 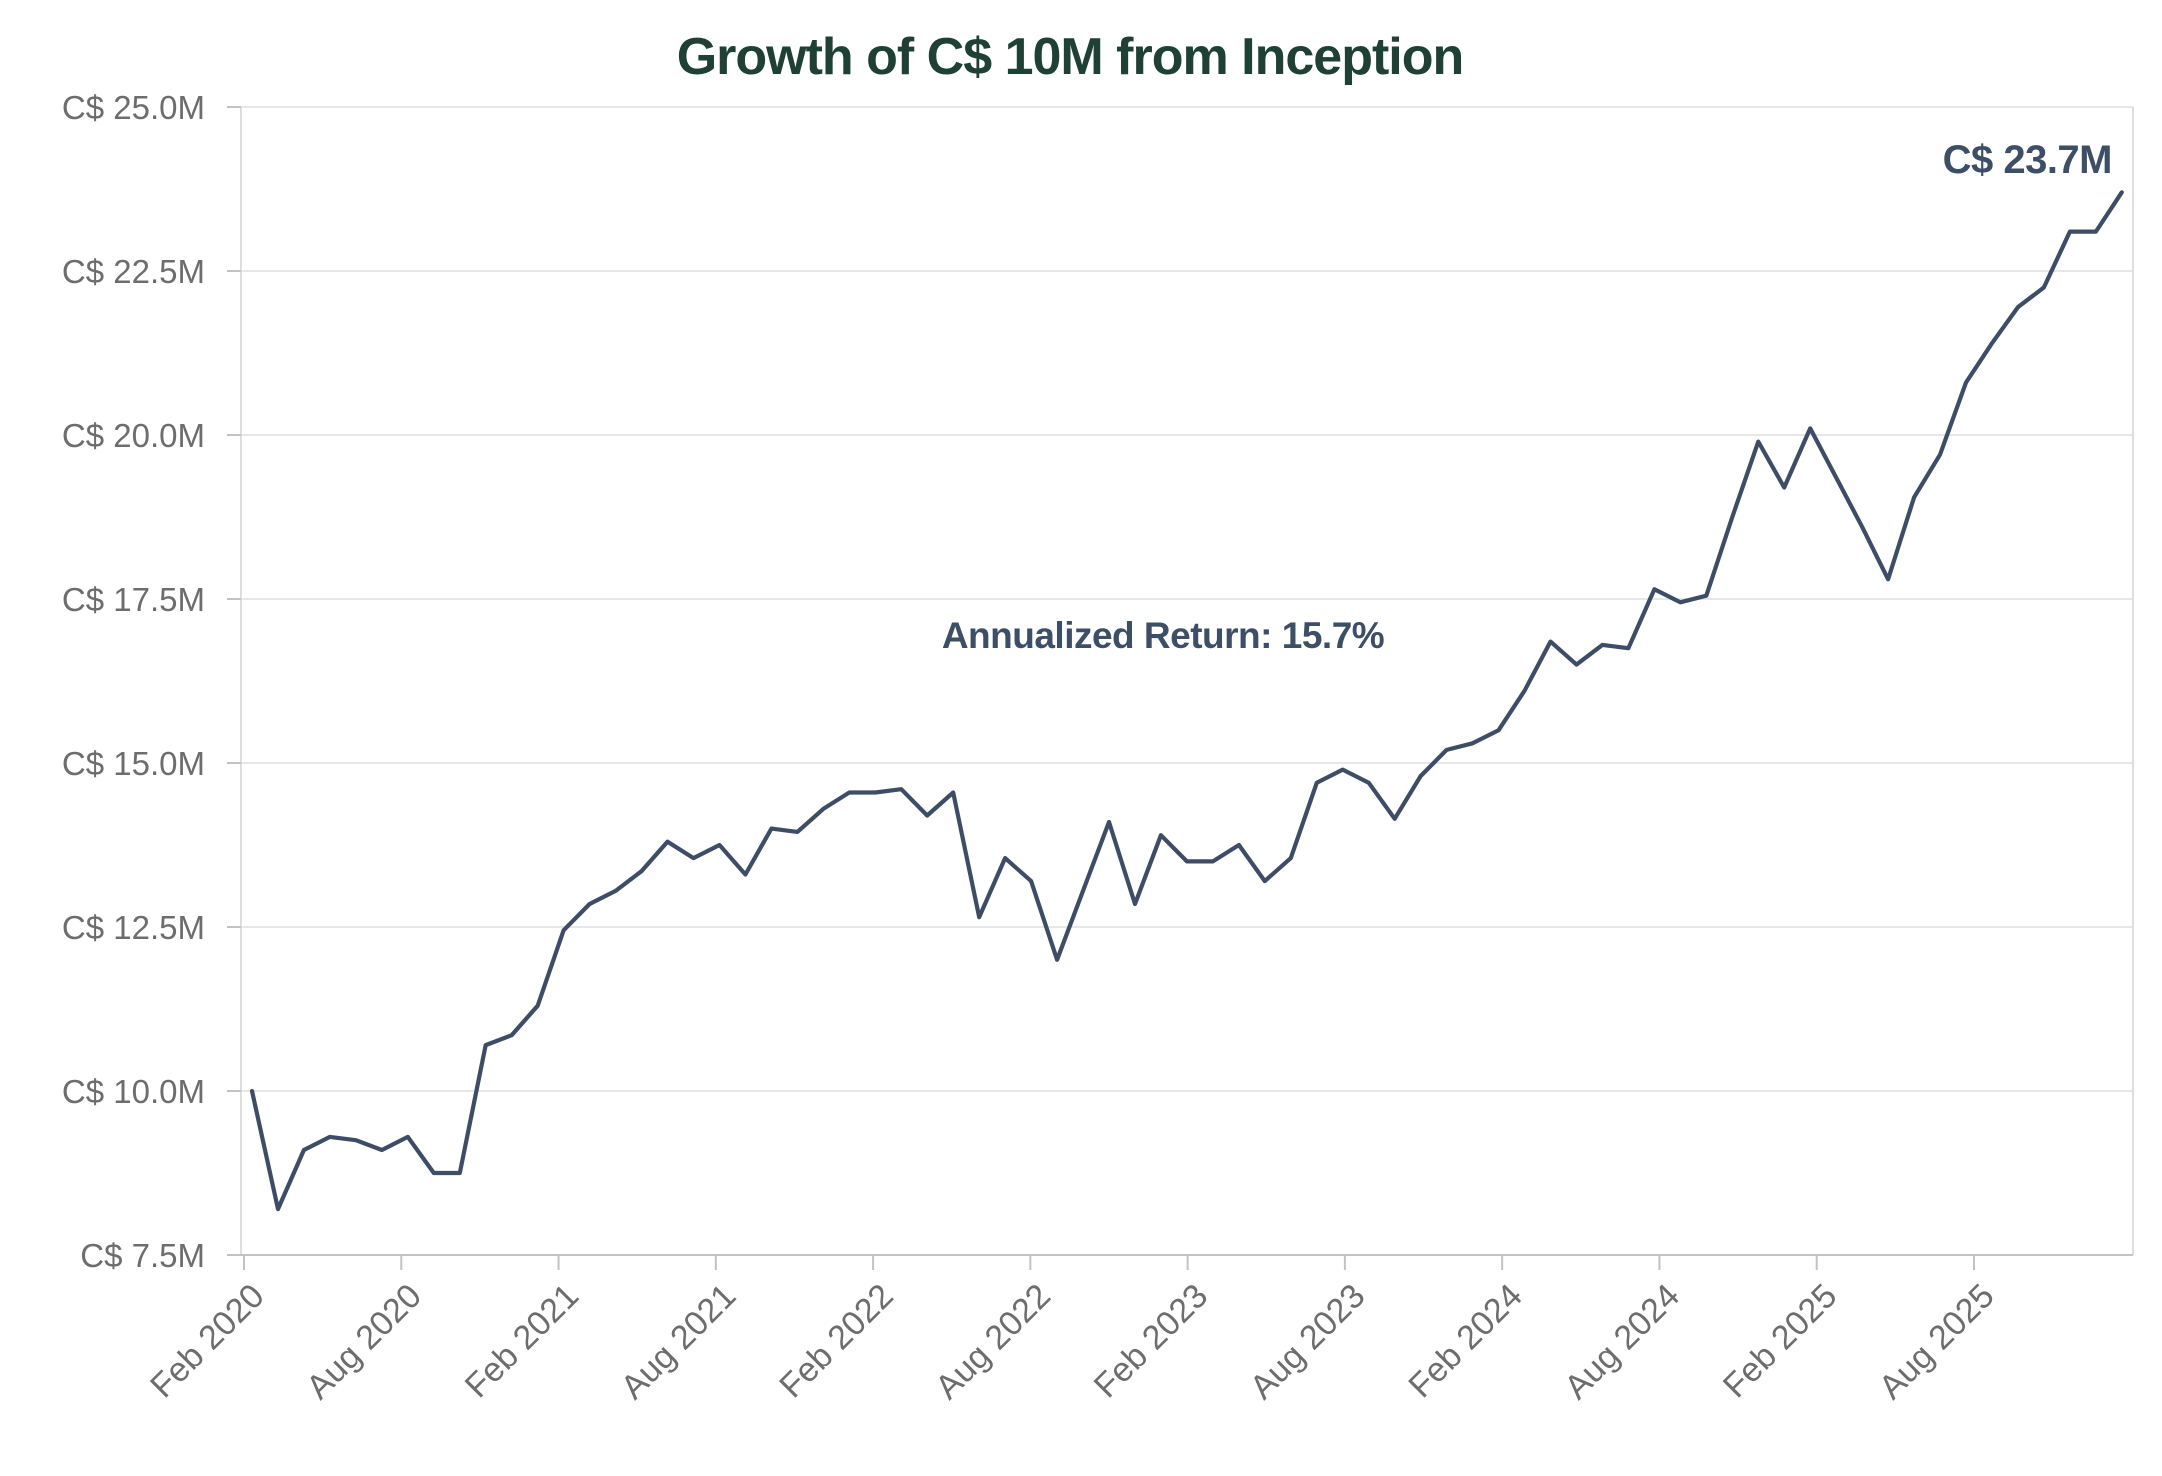 What do you see at coordinates (133, 763) in the screenshot?
I see `y-tick-label: C$ 15.0M` at bounding box center [133, 763].